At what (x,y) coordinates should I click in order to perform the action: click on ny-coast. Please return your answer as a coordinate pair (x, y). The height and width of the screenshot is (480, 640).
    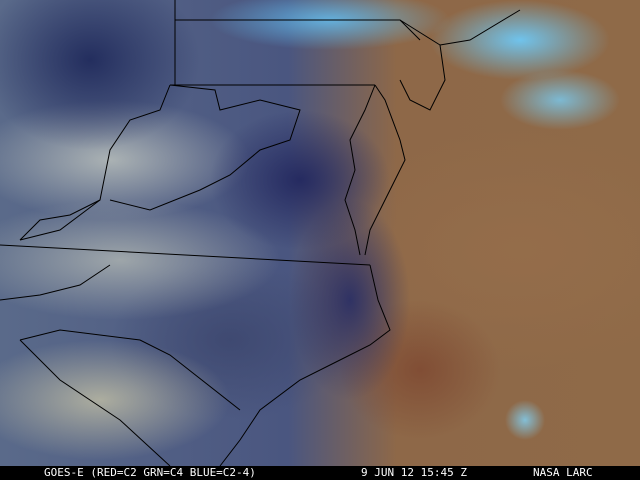
    Looking at the image, I should click on (480, 27).